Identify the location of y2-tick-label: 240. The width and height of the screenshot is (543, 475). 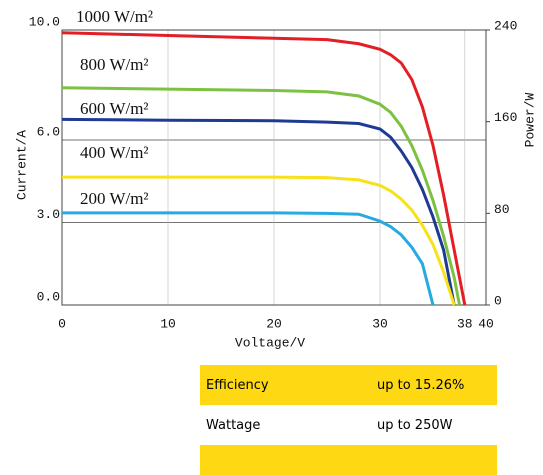
(505, 25).